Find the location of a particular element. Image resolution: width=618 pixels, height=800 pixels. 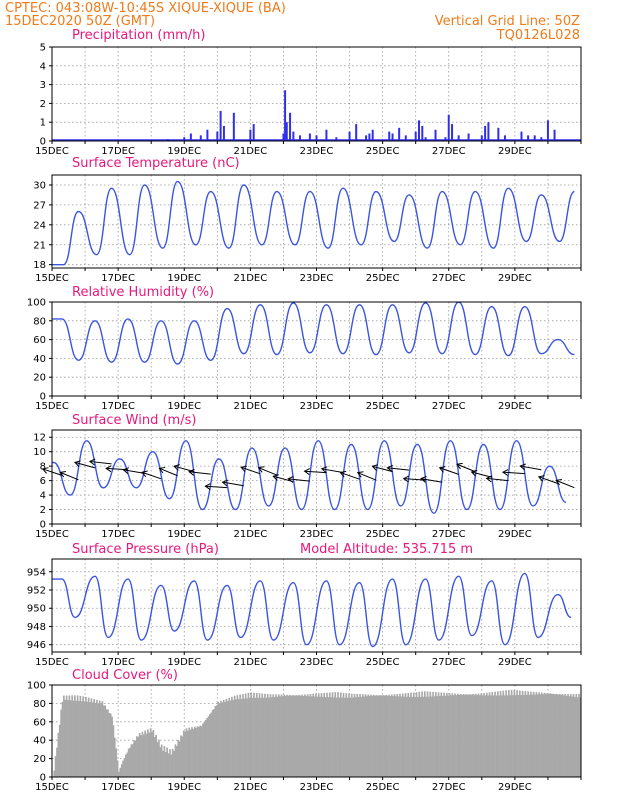

pressure-ytick-label: 954 is located at coordinates (36, 572).